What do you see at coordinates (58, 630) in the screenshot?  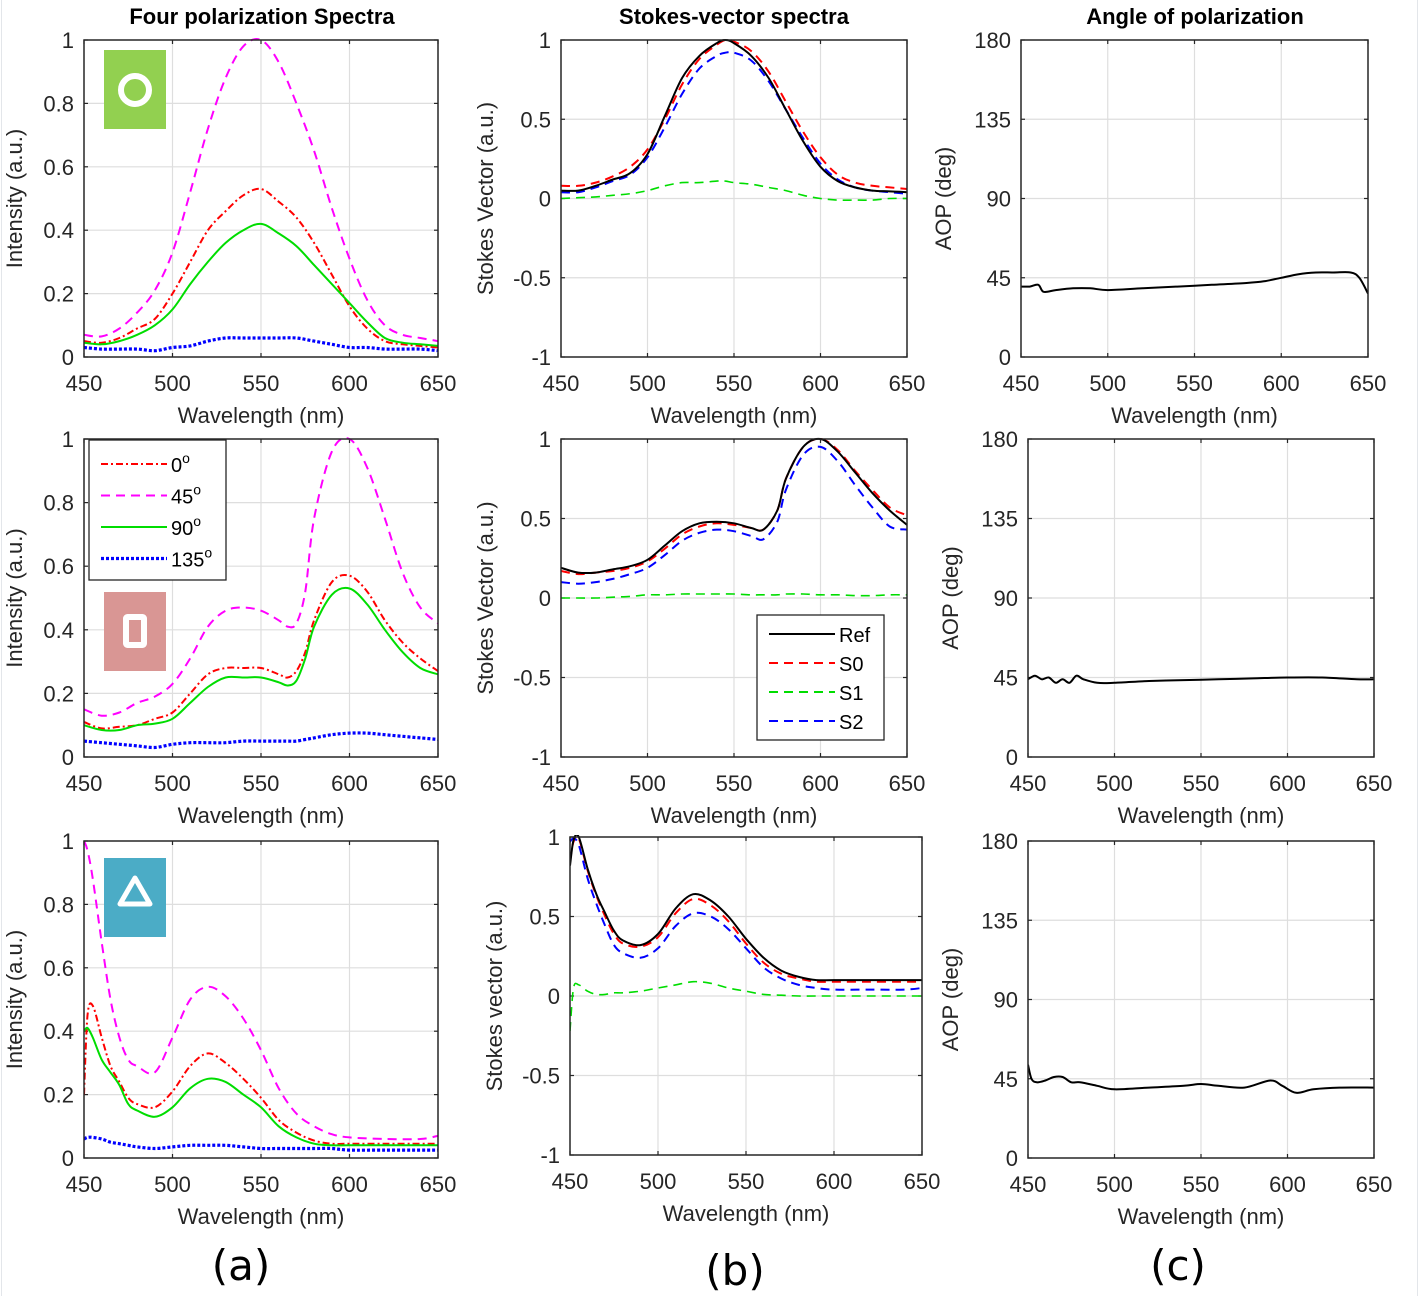 I see `y-tick-label: 0.4` at bounding box center [58, 630].